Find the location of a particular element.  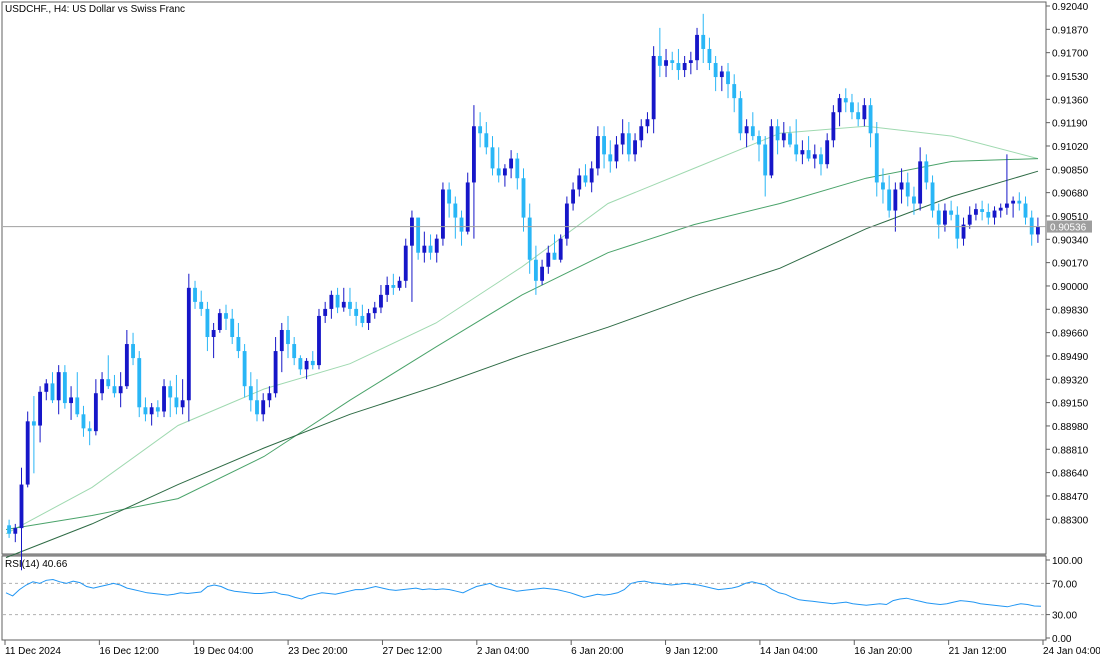

price-tick-label: 0.89830 is located at coordinates (1070, 310).